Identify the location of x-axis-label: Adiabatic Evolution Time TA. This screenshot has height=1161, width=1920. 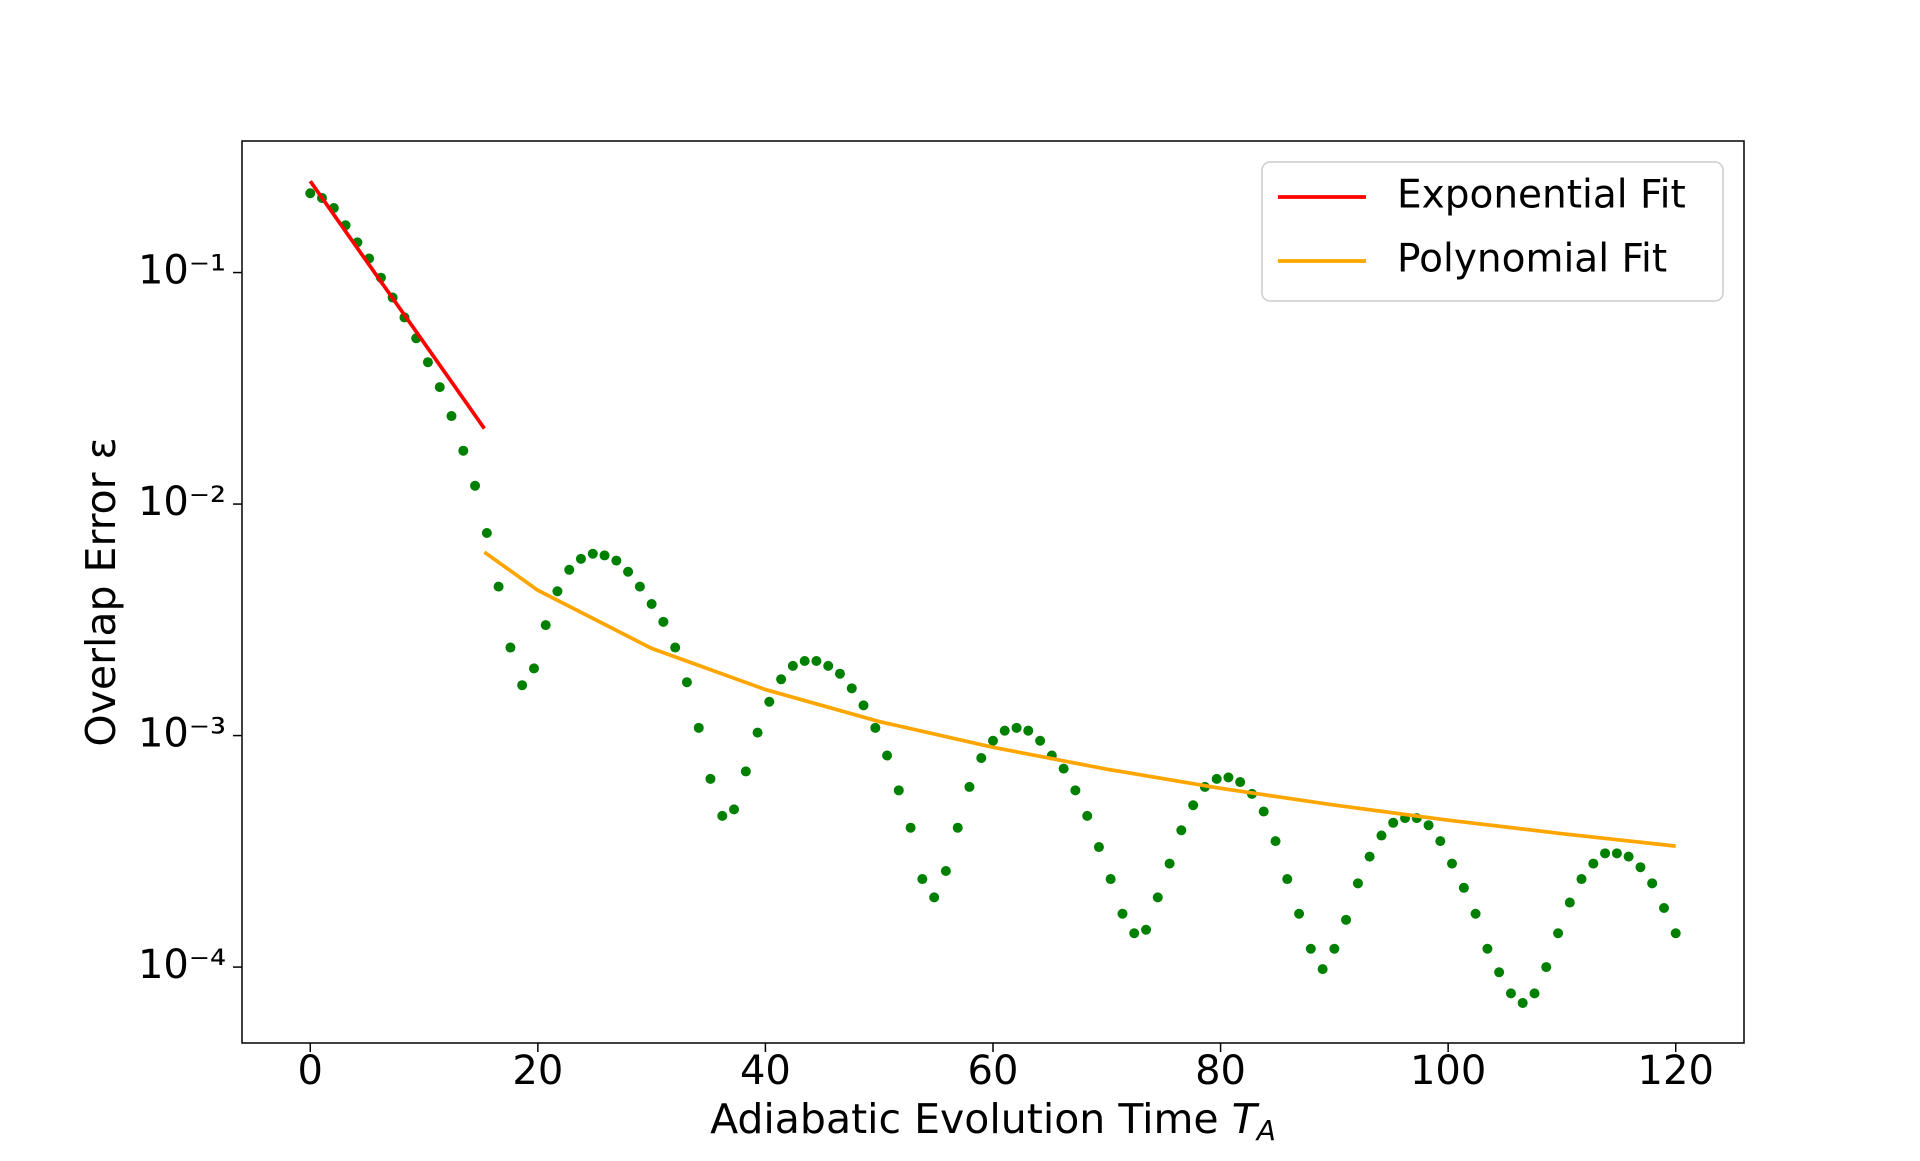
(993, 1121).